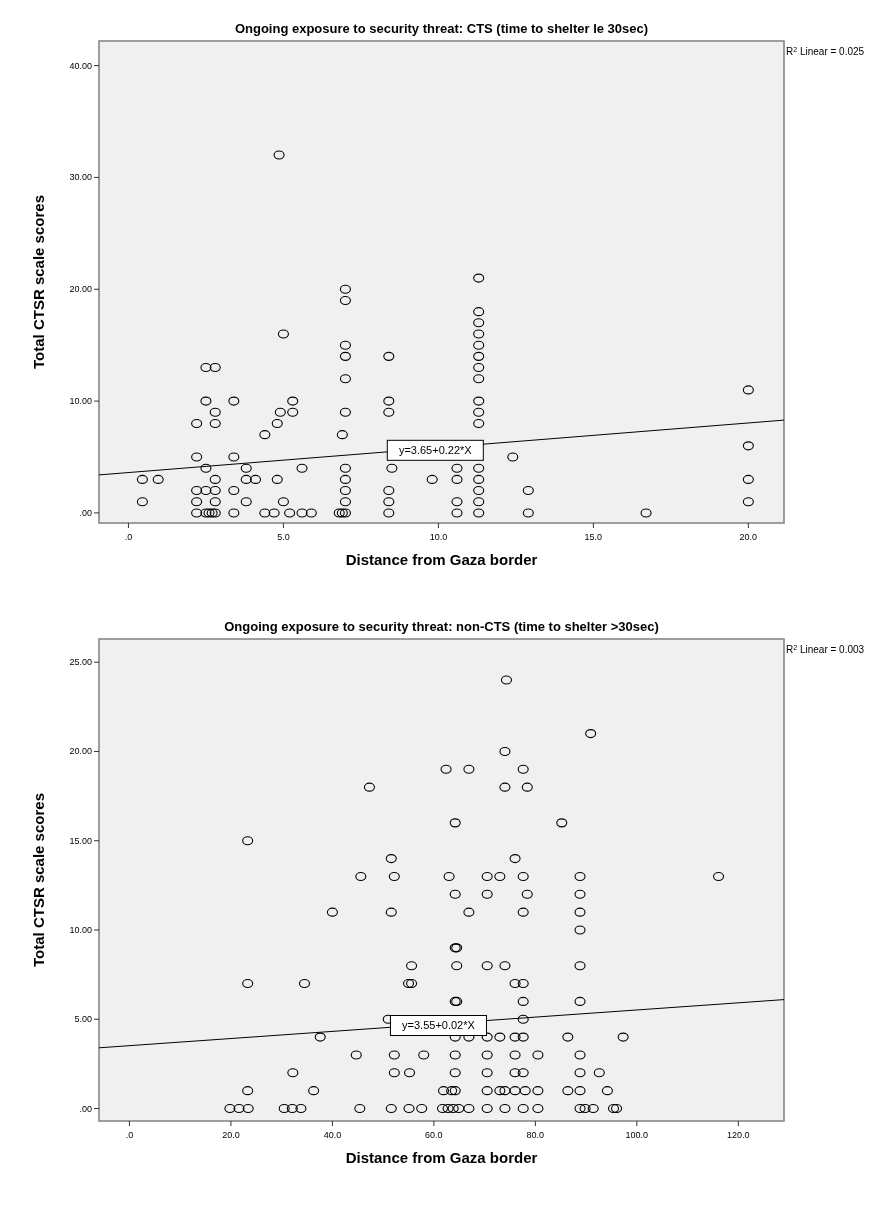  I want to click on x-tick-label: 60.0, so click(434, 1135).